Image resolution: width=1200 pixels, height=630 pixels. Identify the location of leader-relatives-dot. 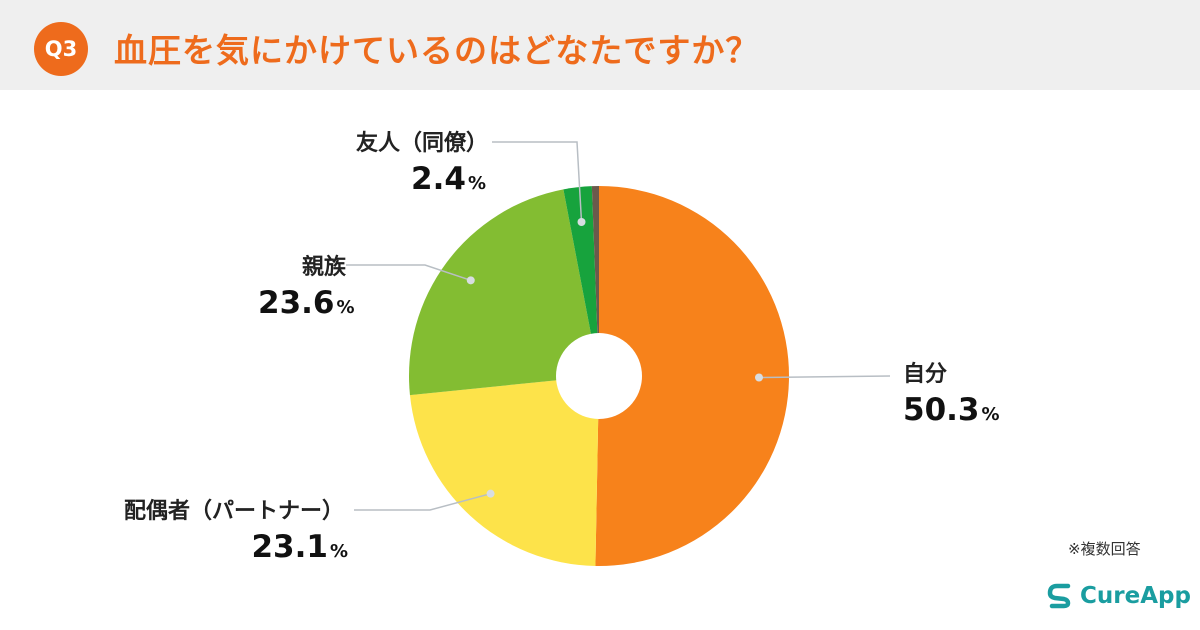
(470, 280).